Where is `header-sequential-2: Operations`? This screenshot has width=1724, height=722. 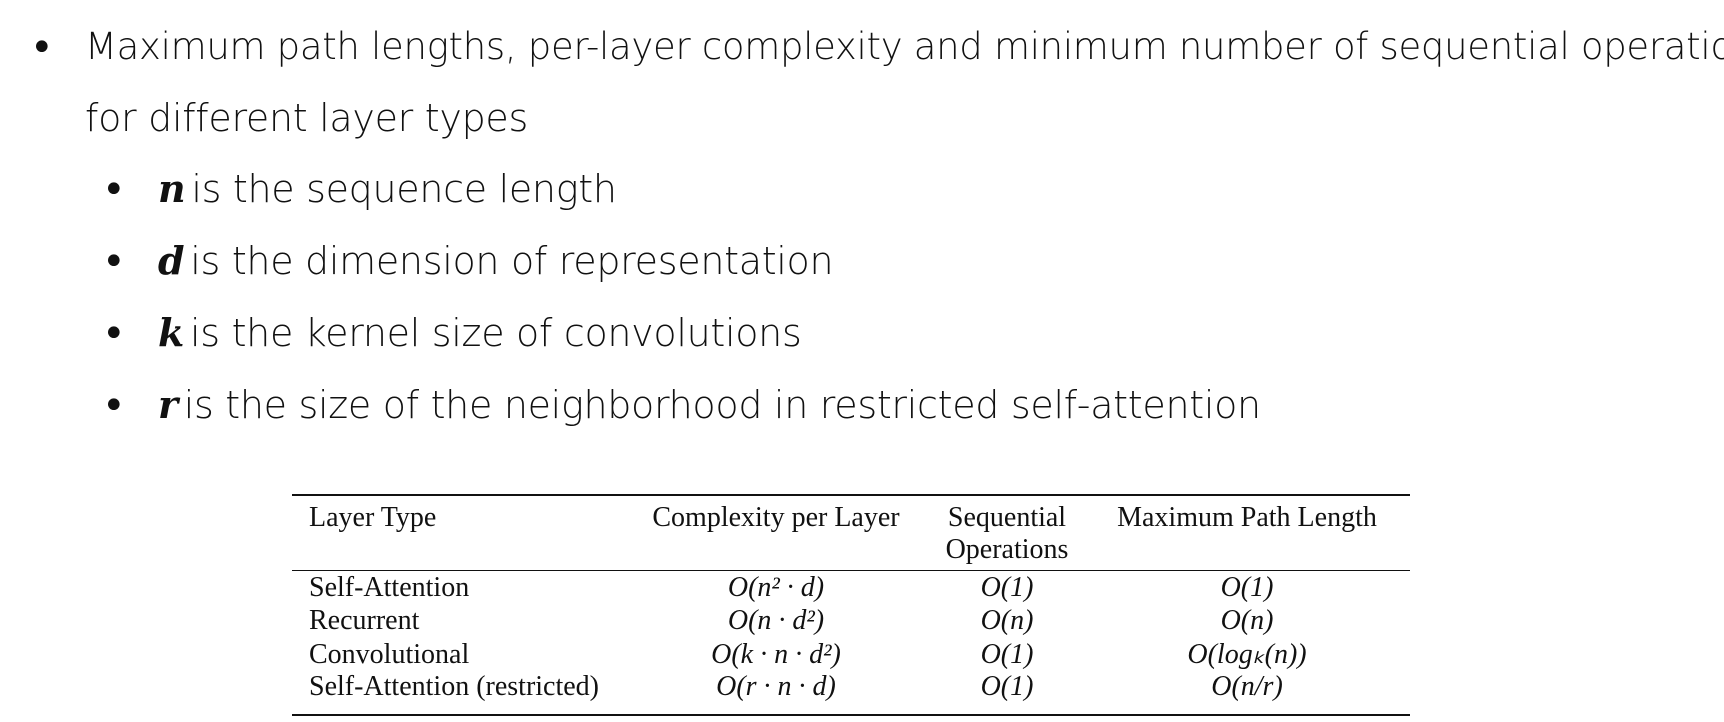
header-sequential-2: Operations is located at coordinates (1007, 549).